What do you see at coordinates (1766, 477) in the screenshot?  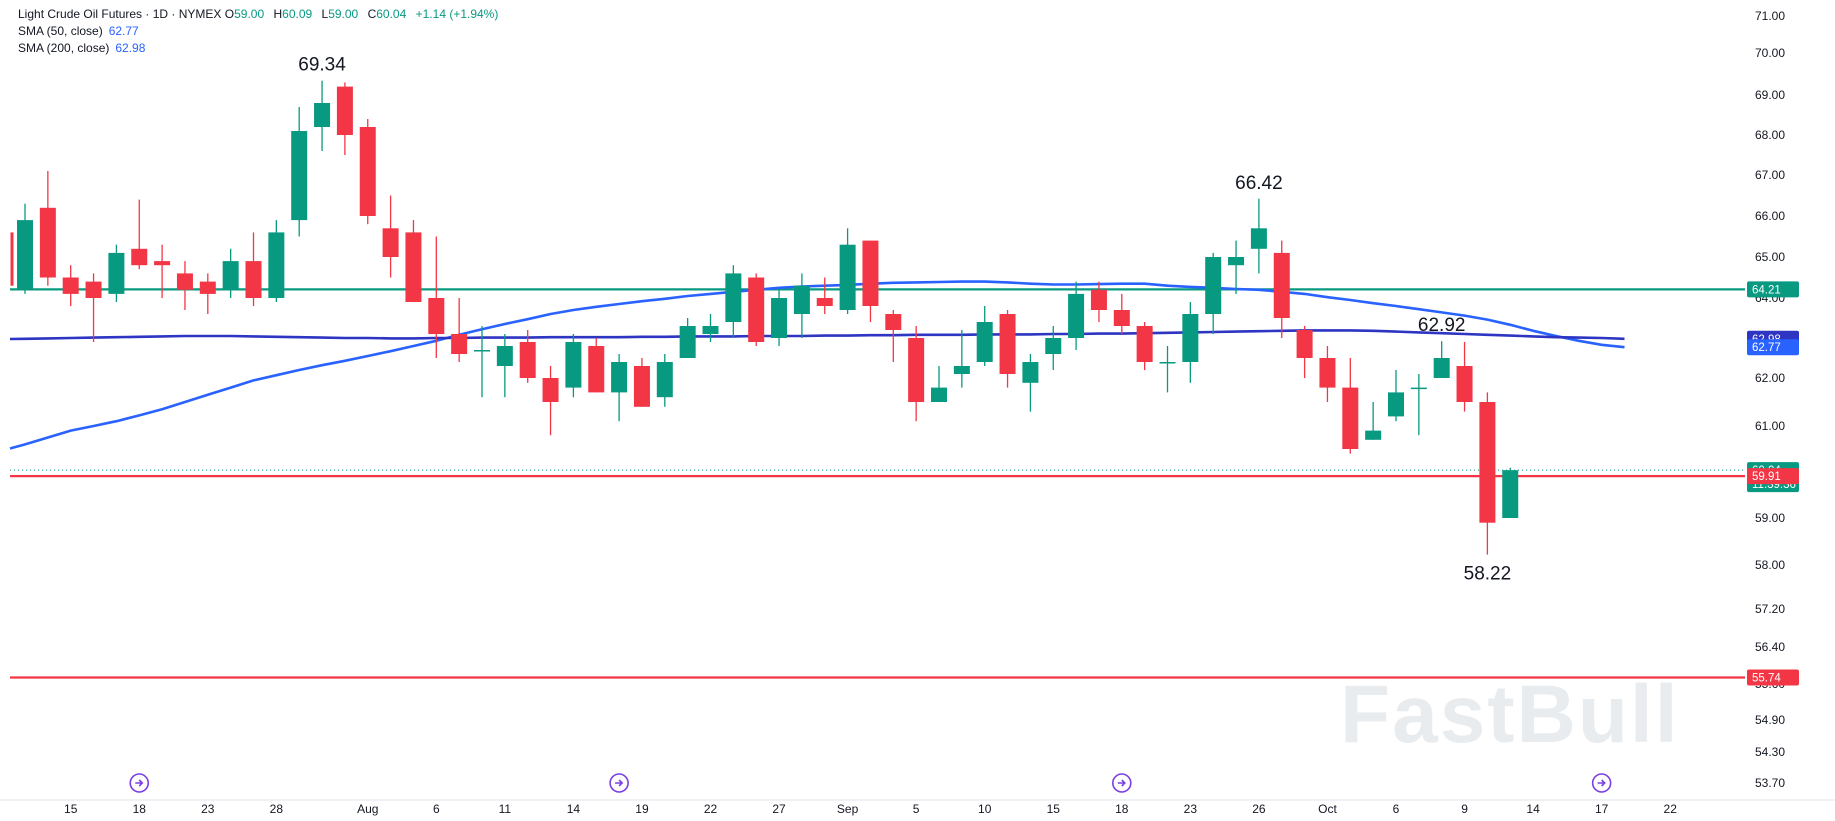 I see `price-tag-label-4: 59.91` at bounding box center [1766, 477].